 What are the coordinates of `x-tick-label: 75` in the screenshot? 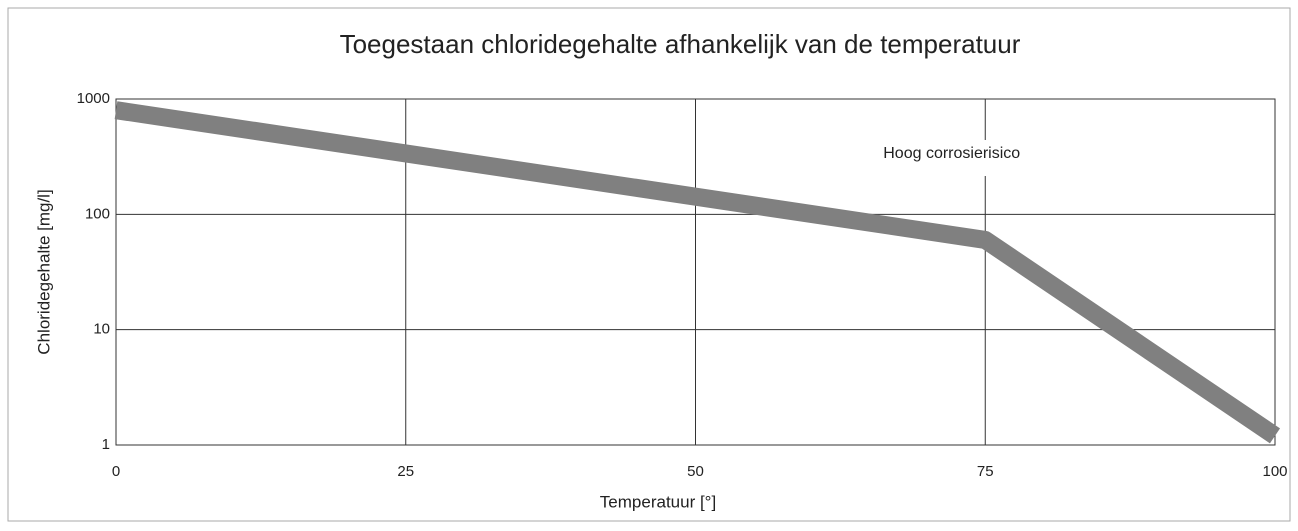 It's located at (985, 471).